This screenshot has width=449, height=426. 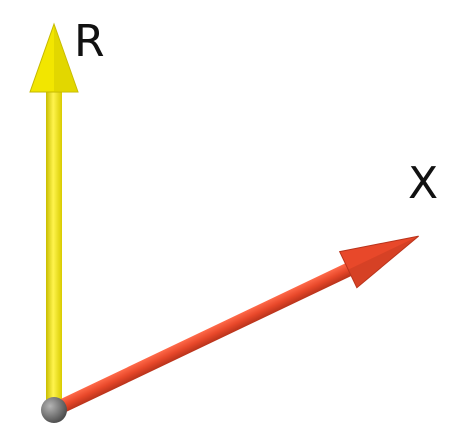 I want to click on x-axis-arrowhead, so click(x=378, y=262).